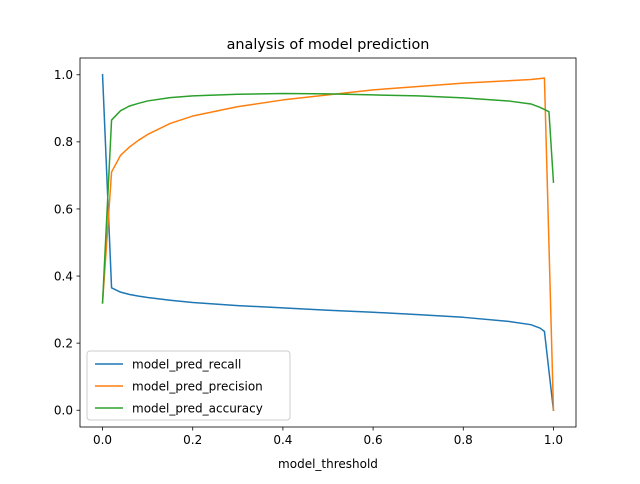  Describe the element at coordinates (63, 343) in the screenshot. I see `y-tick-label: 0.2` at that location.